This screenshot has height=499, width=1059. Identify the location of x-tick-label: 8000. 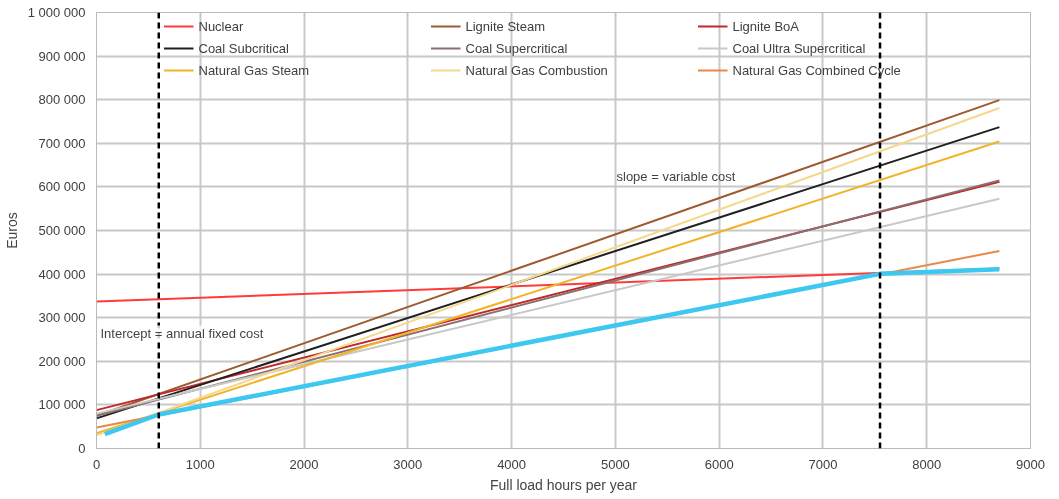
(927, 464).